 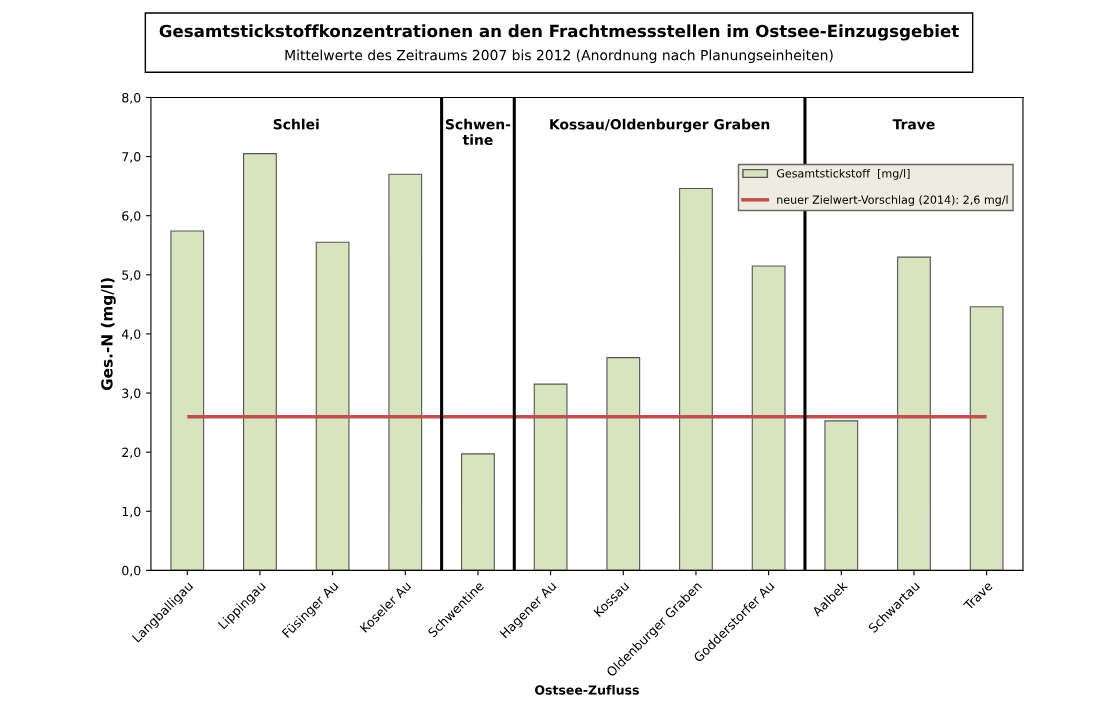 I want to click on annotation: Schwen- tine, so click(x=478, y=132).